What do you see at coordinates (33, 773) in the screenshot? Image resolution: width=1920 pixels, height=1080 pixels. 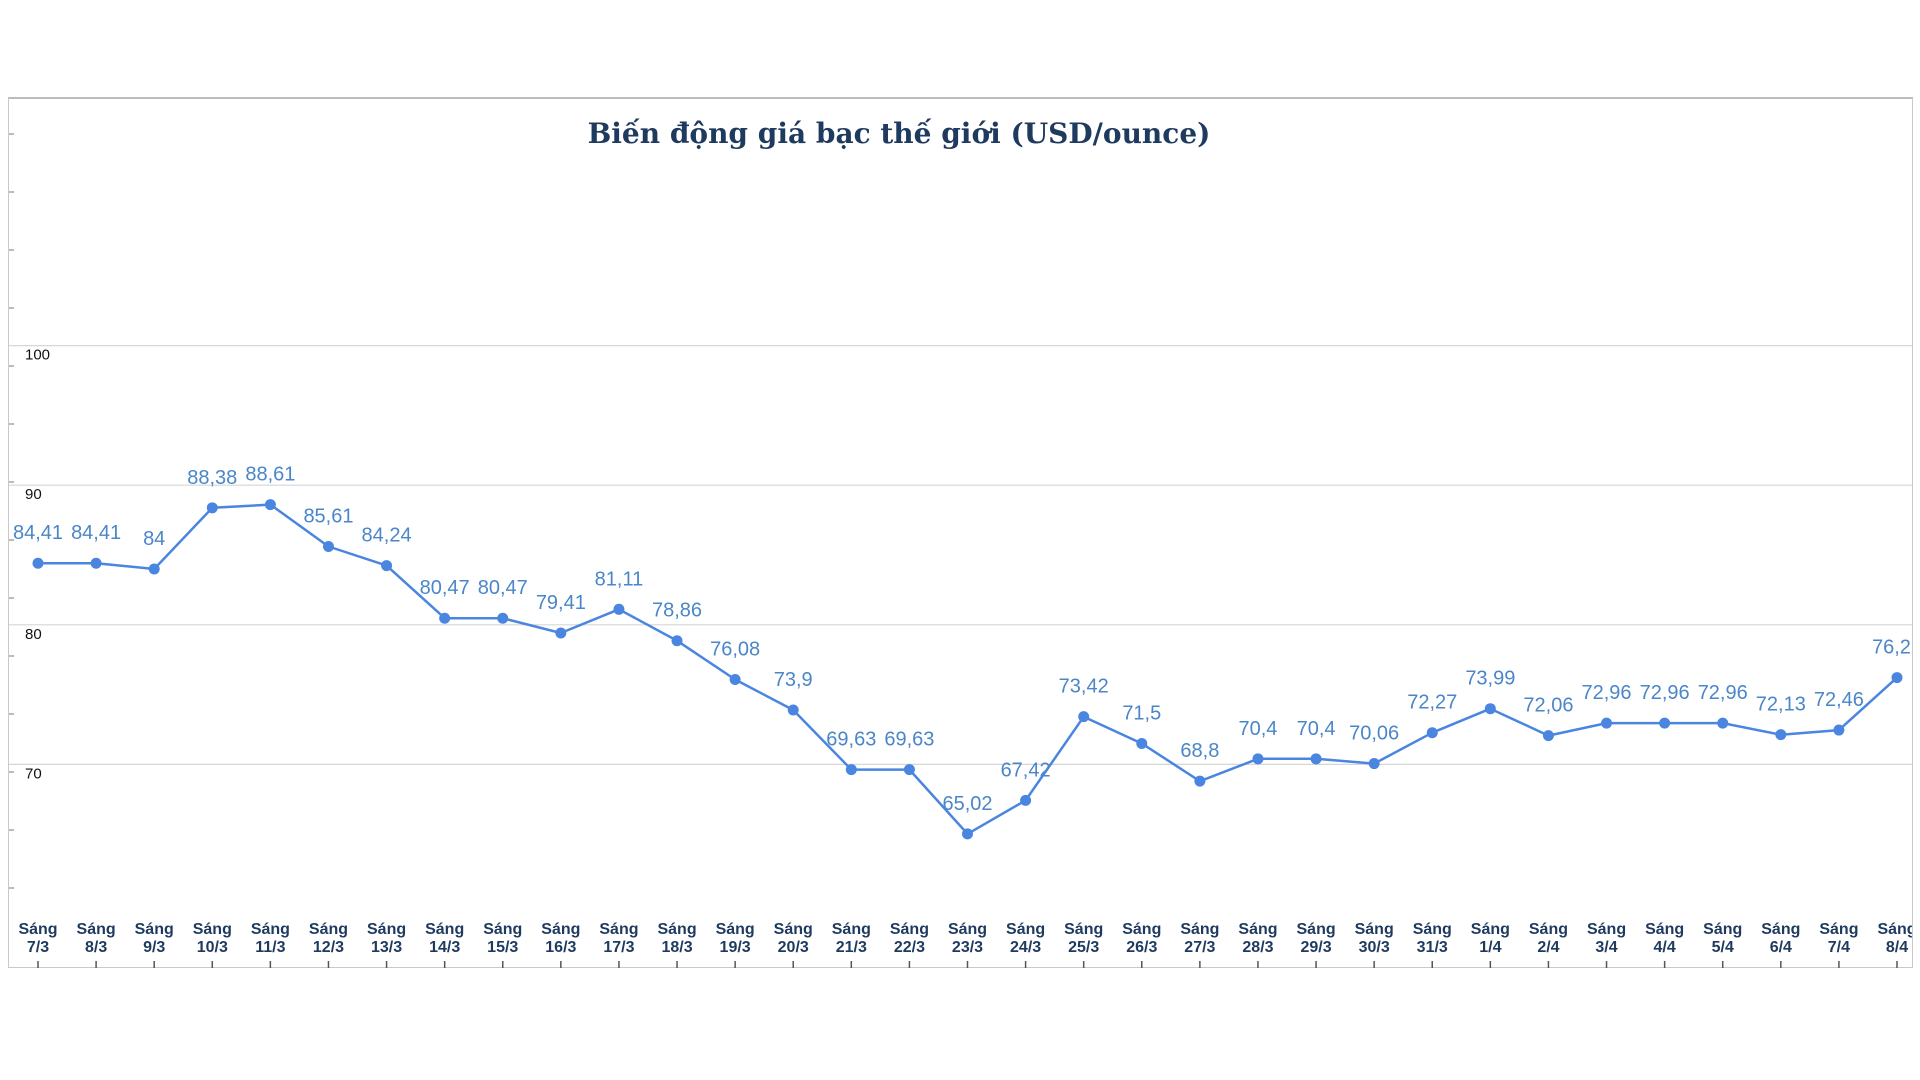 I see `y-tick-label: 70` at bounding box center [33, 773].